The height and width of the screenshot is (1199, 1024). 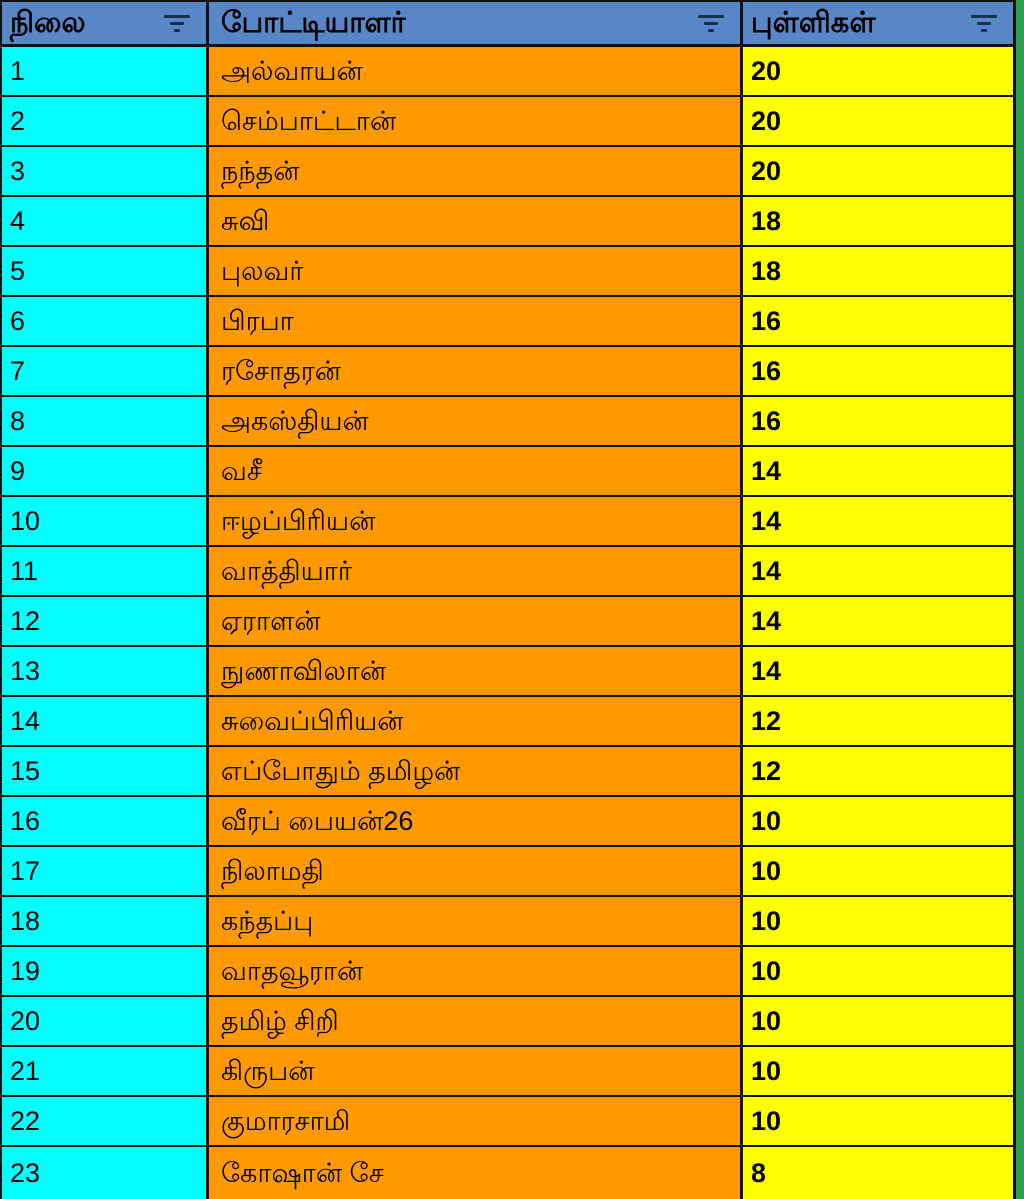 What do you see at coordinates (105, 972) in the screenshot?
I see `rank-cell: 19` at bounding box center [105, 972].